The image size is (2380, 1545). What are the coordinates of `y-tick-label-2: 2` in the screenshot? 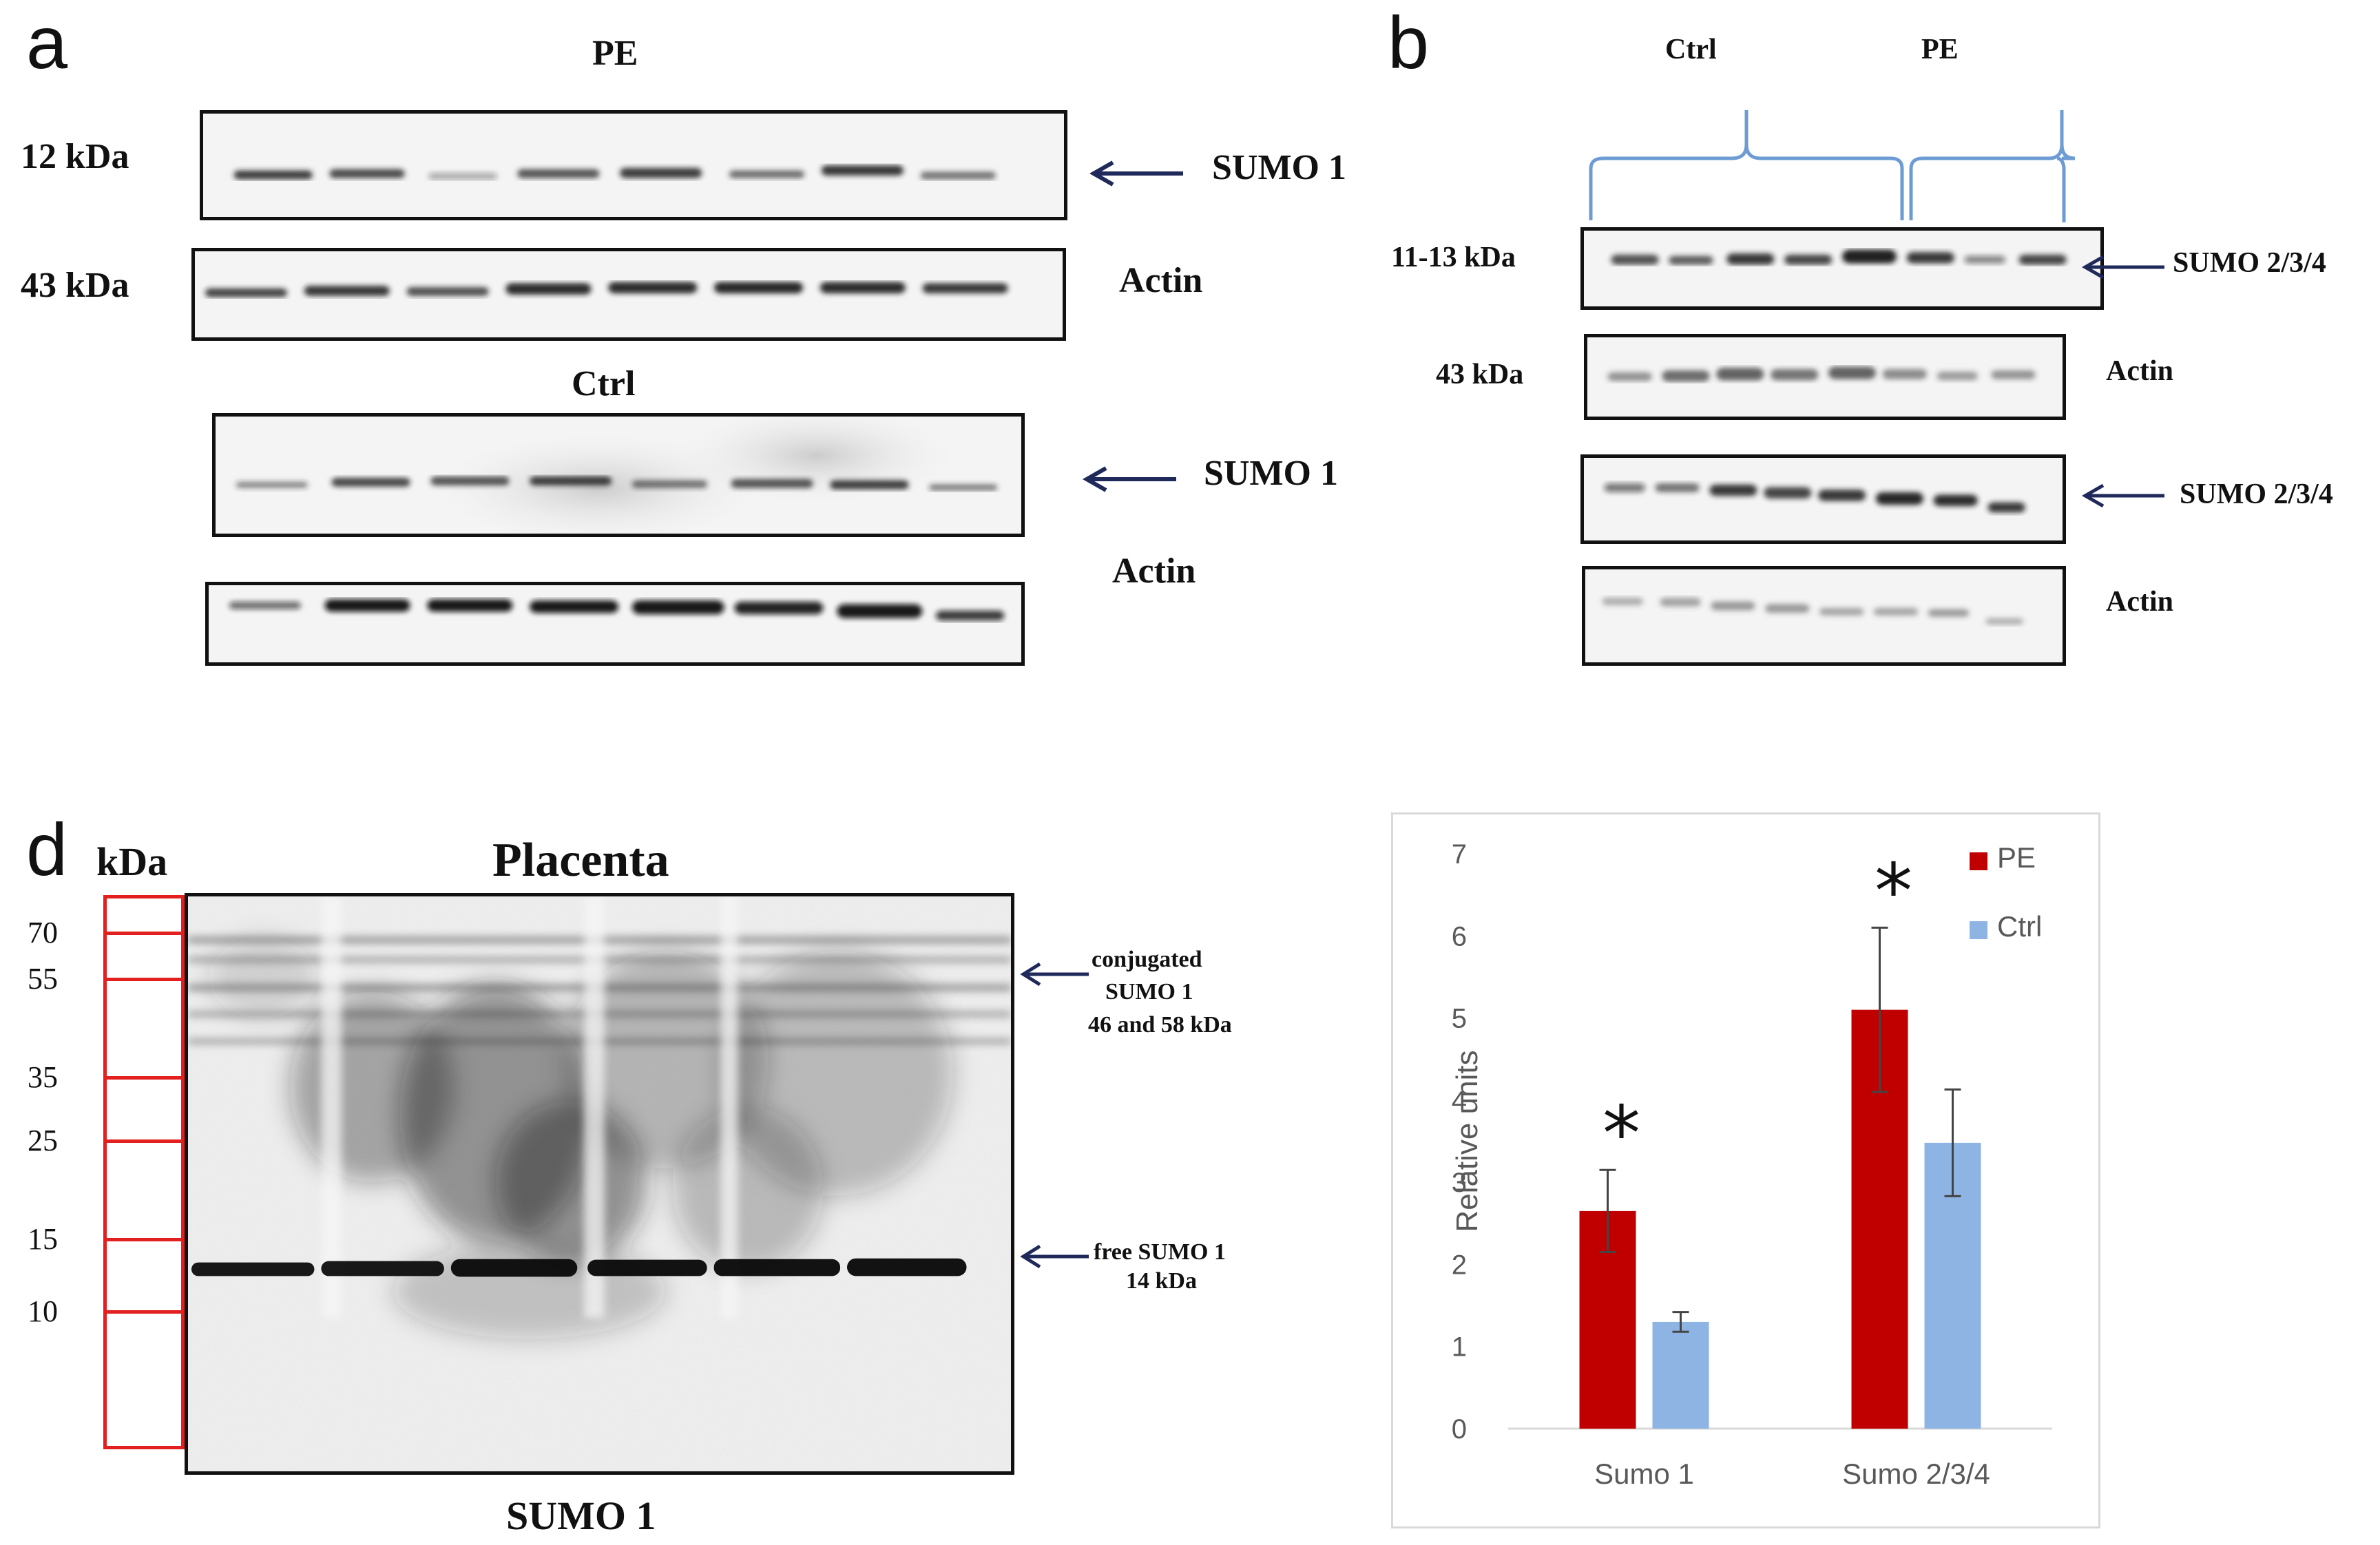 It's located at (1460, 1265).